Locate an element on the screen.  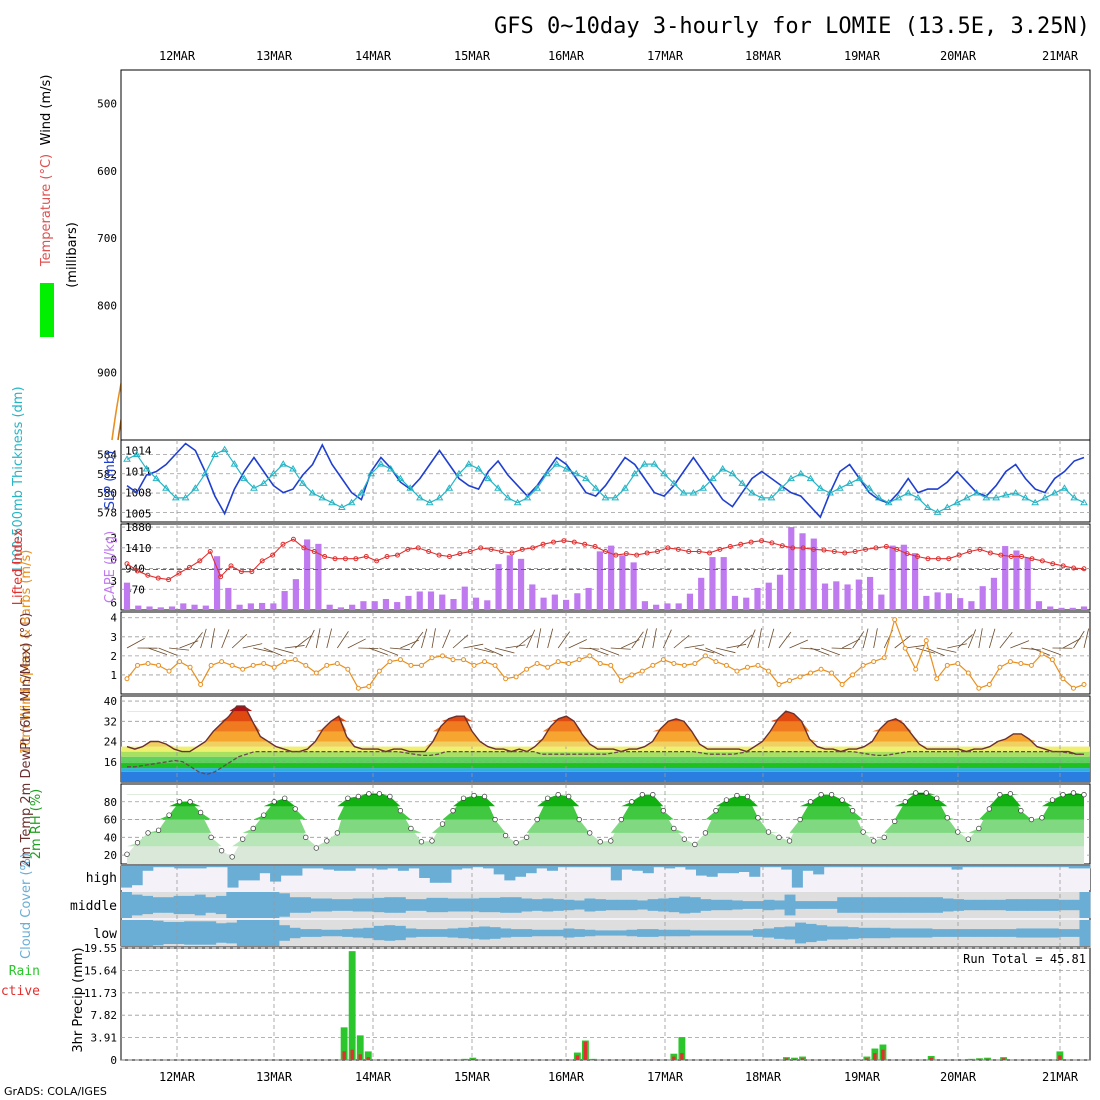
precip-tick: 3.91 is located at coordinates (104, 1038).